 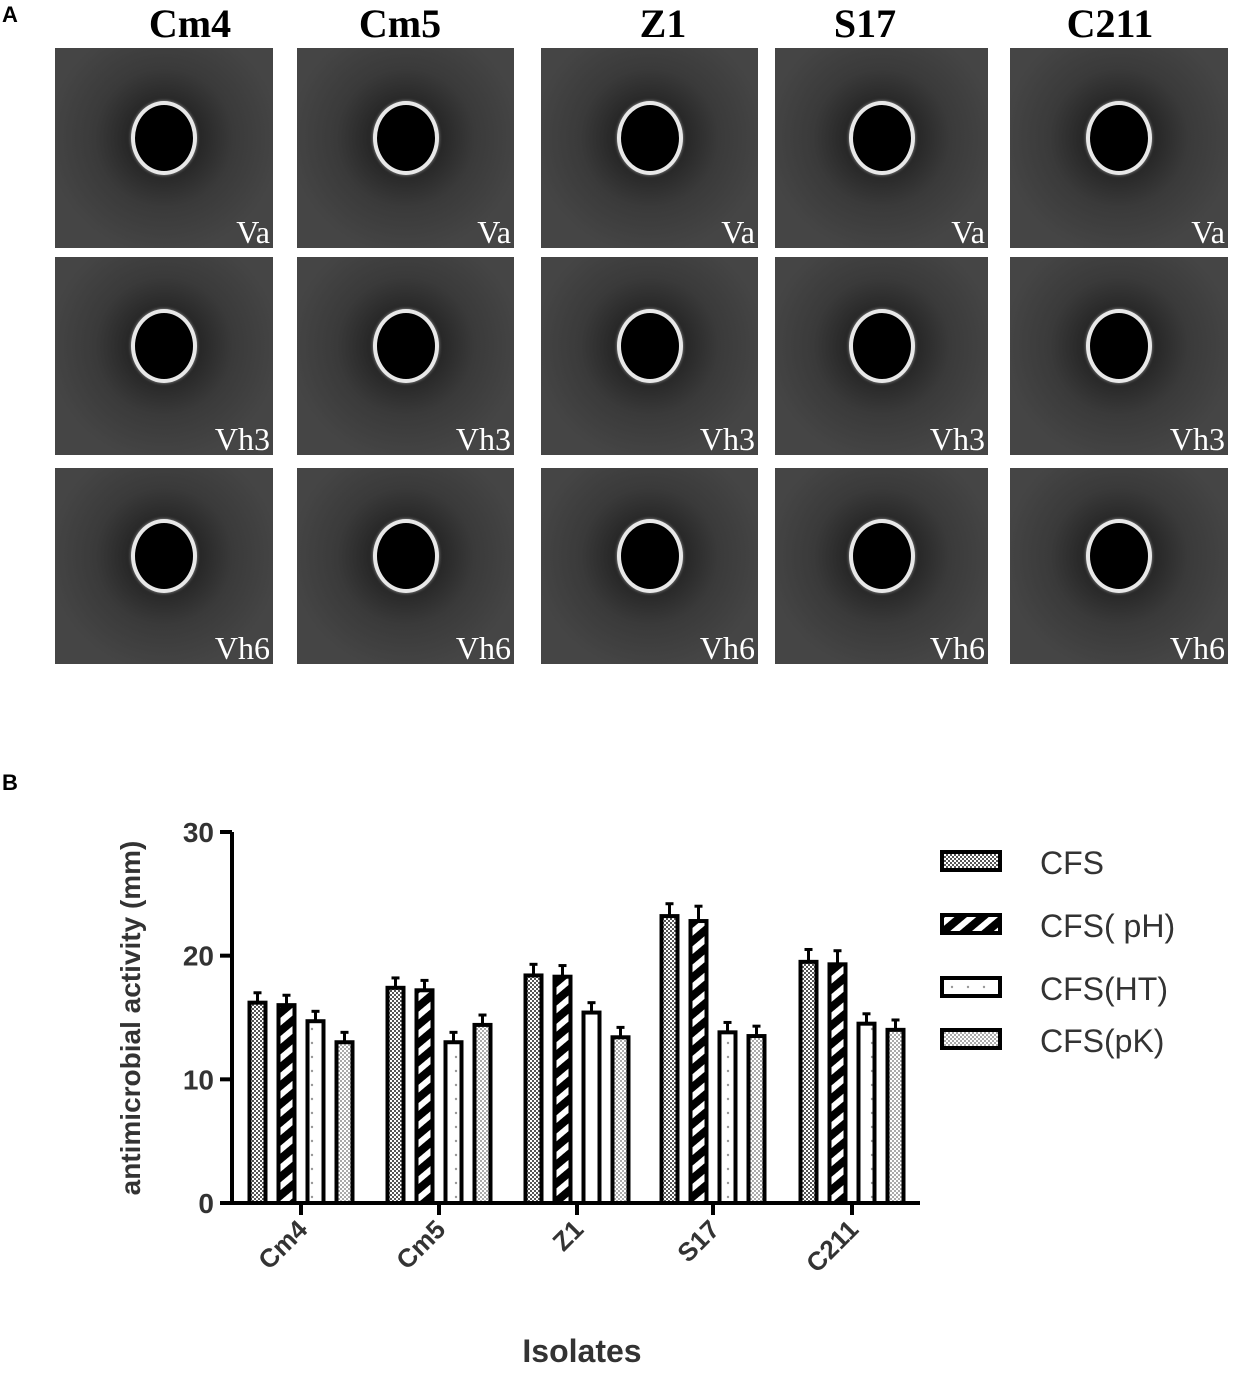 What do you see at coordinates (198, 1079) in the screenshot?
I see `y-tick-label: 10` at bounding box center [198, 1079].